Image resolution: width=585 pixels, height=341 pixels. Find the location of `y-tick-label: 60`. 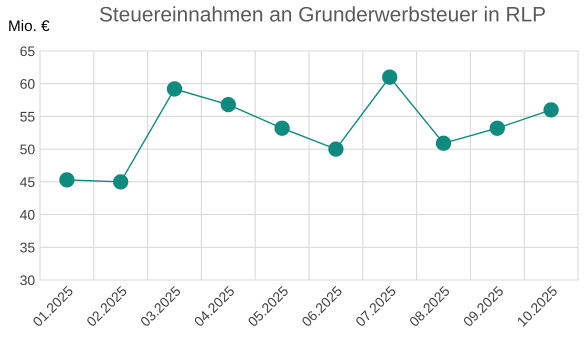

y-tick-label: 60 is located at coordinates (27, 84).